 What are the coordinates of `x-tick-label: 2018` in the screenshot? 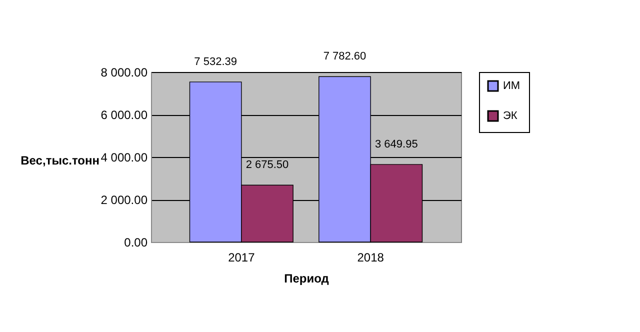 It's located at (370, 257).